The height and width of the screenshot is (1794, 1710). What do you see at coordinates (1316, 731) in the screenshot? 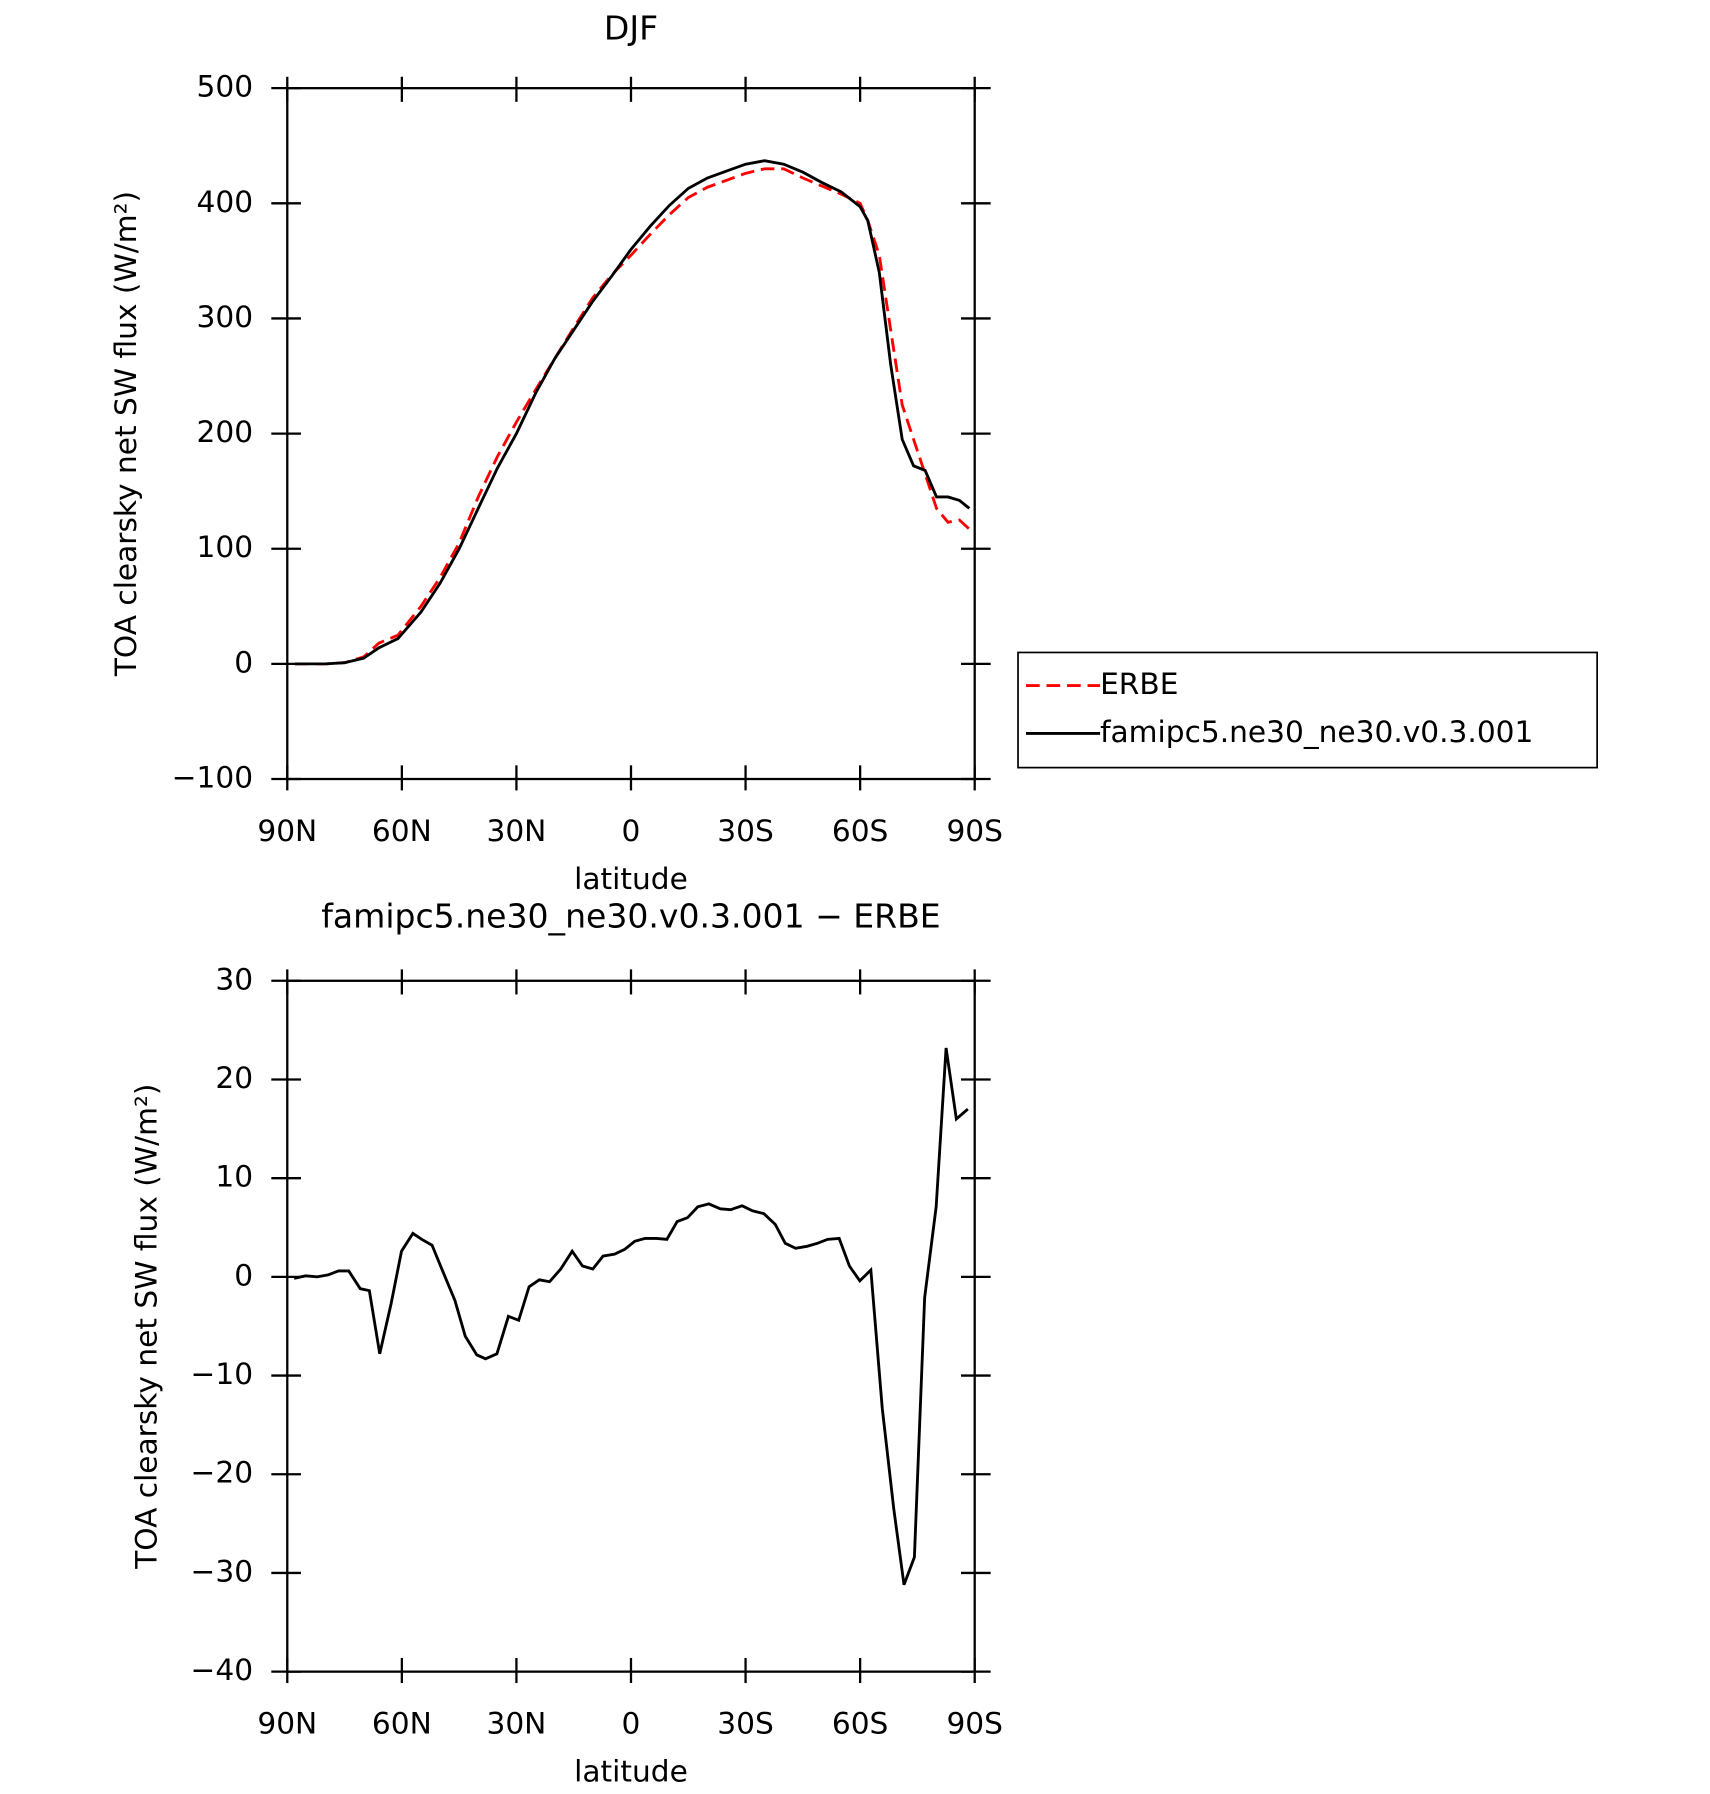
I see `legend-label: famipc5.ne30_ne30.v0.3.001` at bounding box center [1316, 731].